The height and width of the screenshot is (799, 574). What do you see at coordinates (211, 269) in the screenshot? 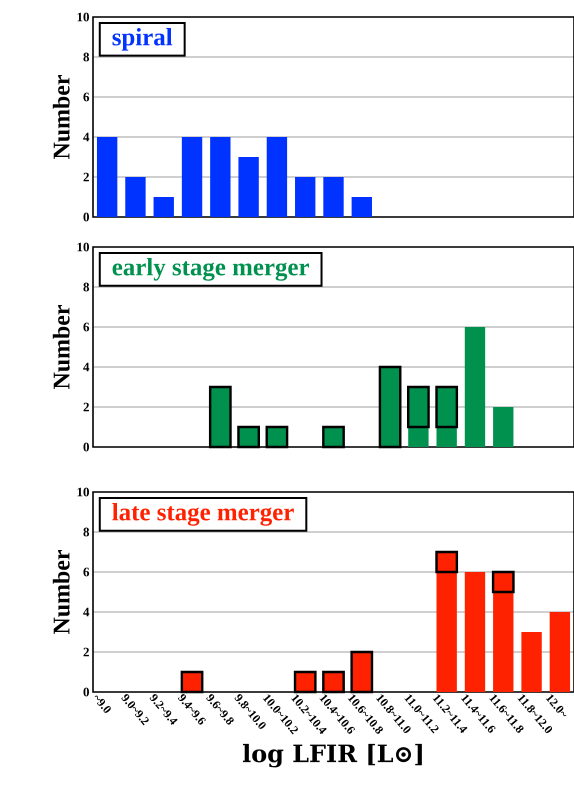
I see `chart-title: early stage merger` at bounding box center [211, 269].